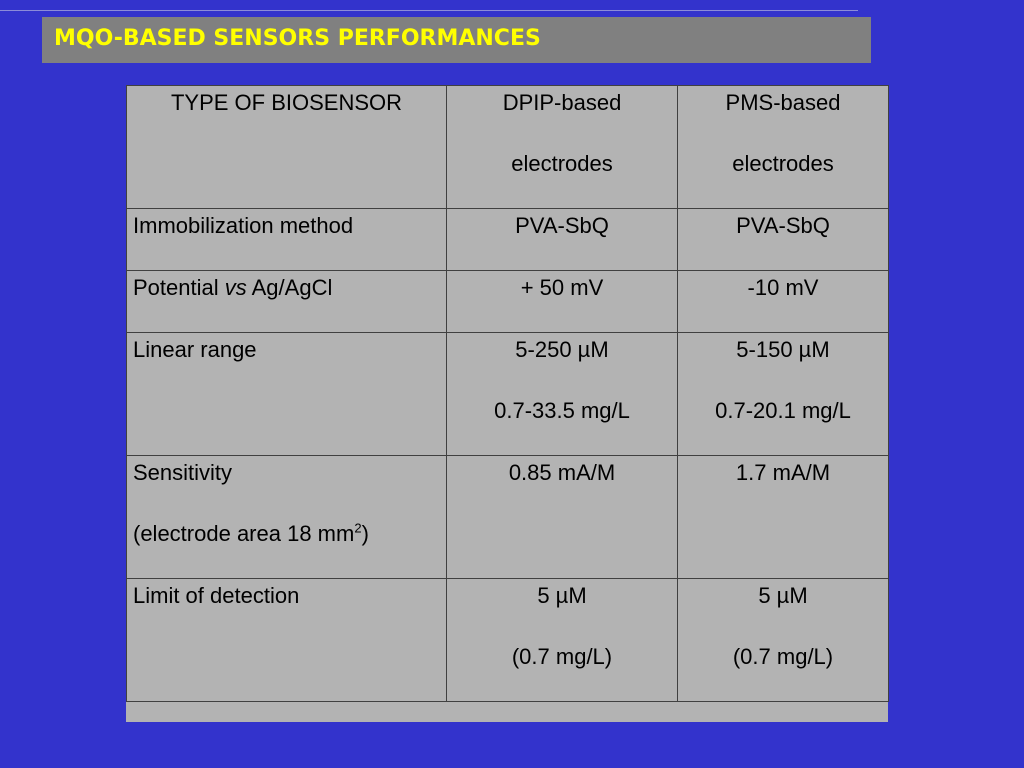 This screenshot has height=768, width=1024. What do you see at coordinates (562, 147) in the screenshot?
I see `header-cell-dpip: DPIP-based electrodes` at bounding box center [562, 147].